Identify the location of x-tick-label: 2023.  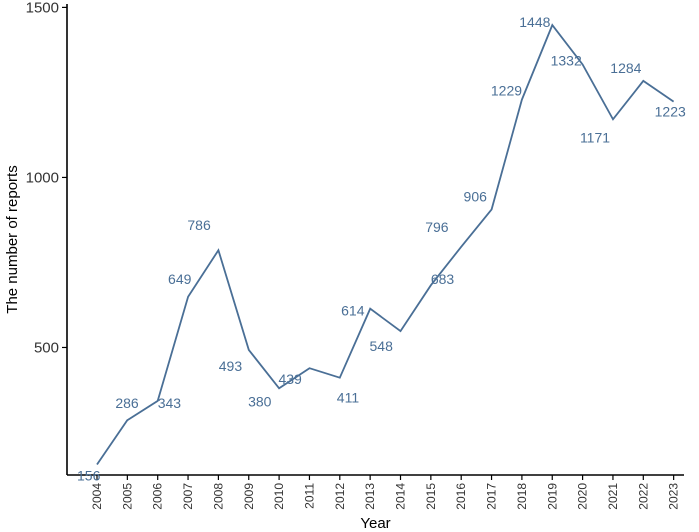
(674, 496).